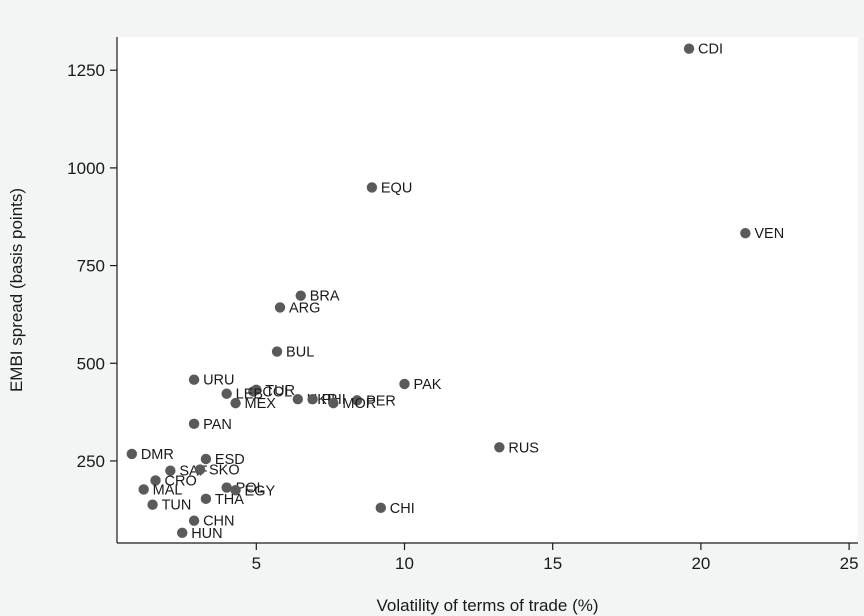 The width and height of the screenshot is (864, 616). Describe the element at coordinates (298, 399) in the screenshot. I see `data-point-ukr` at that location.